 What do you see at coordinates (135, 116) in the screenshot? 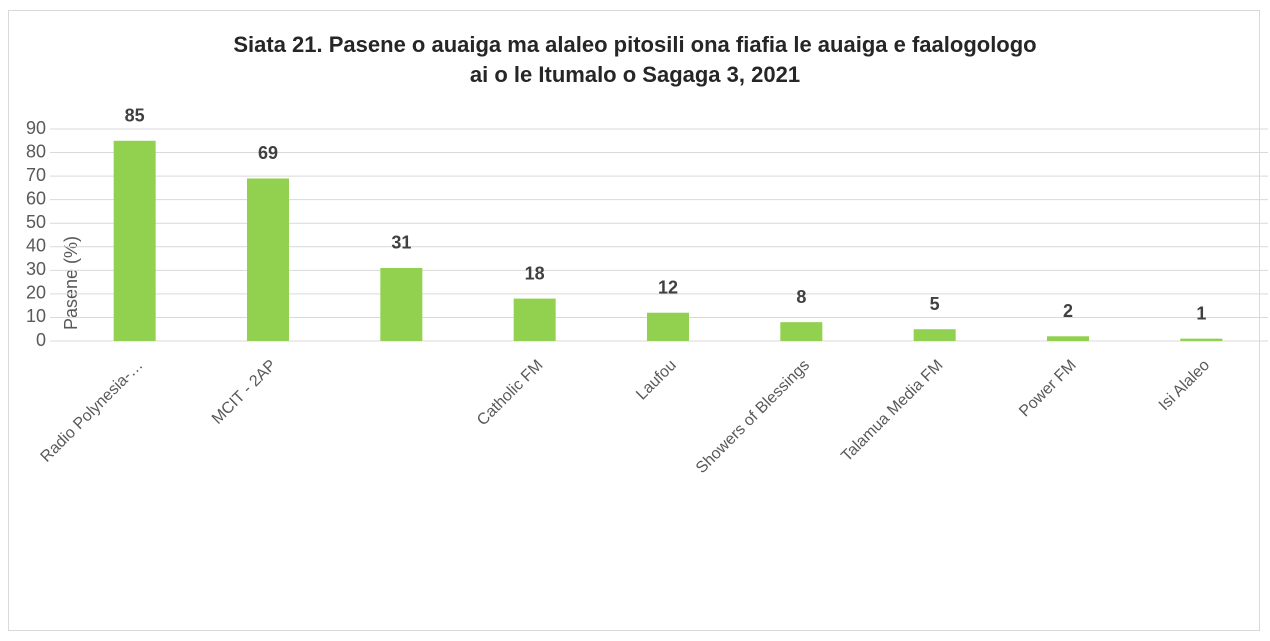
I see `data-label: 85` at bounding box center [135, 116].